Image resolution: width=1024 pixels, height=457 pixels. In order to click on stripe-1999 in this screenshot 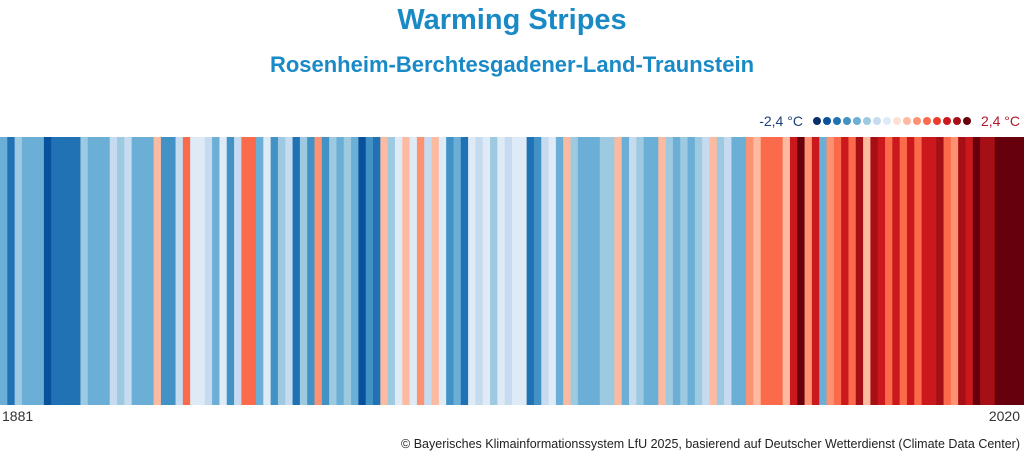, I will do `click(867, 271)`.